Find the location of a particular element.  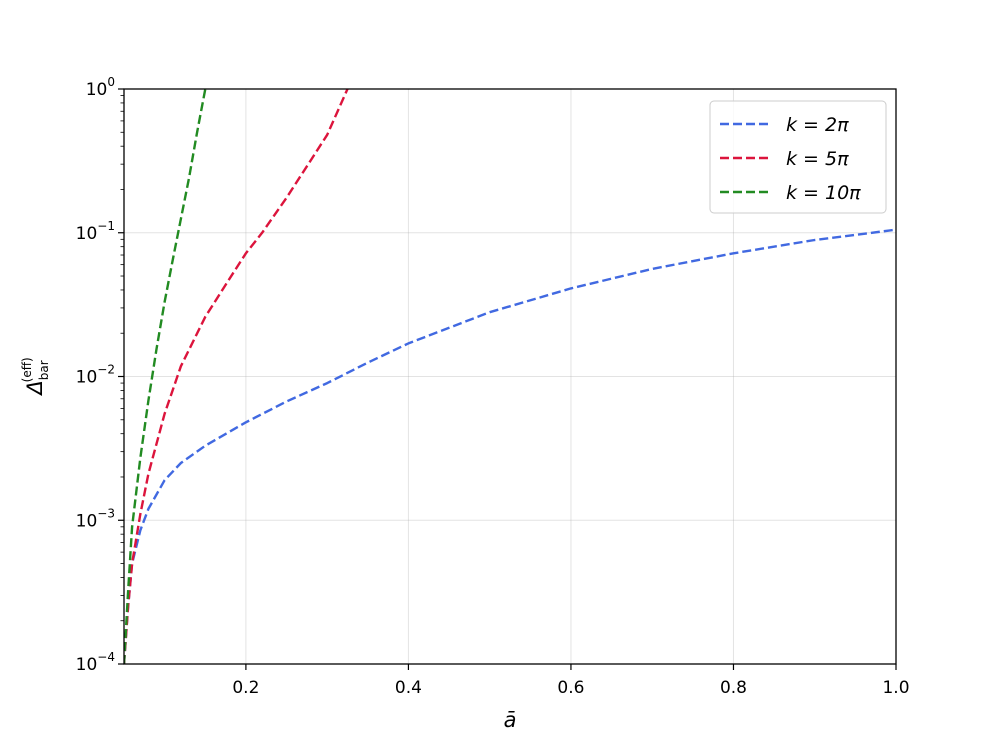

y-tick-label: 10⁻¹ is located at coordinates (95, 231).